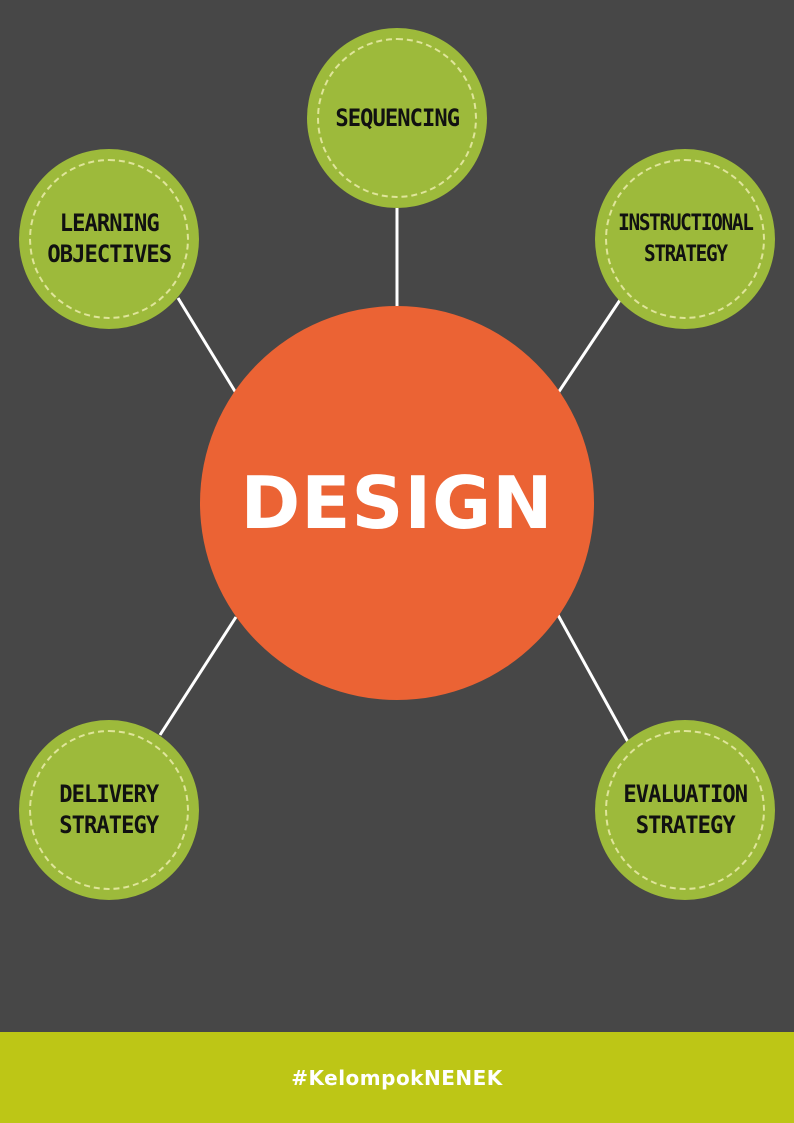 Image resolution: width=794 pixels, height=1123 pixels. I want to click on node-label-delivery-strategy: DELIVERY STRATEGY, so click(109, 809).